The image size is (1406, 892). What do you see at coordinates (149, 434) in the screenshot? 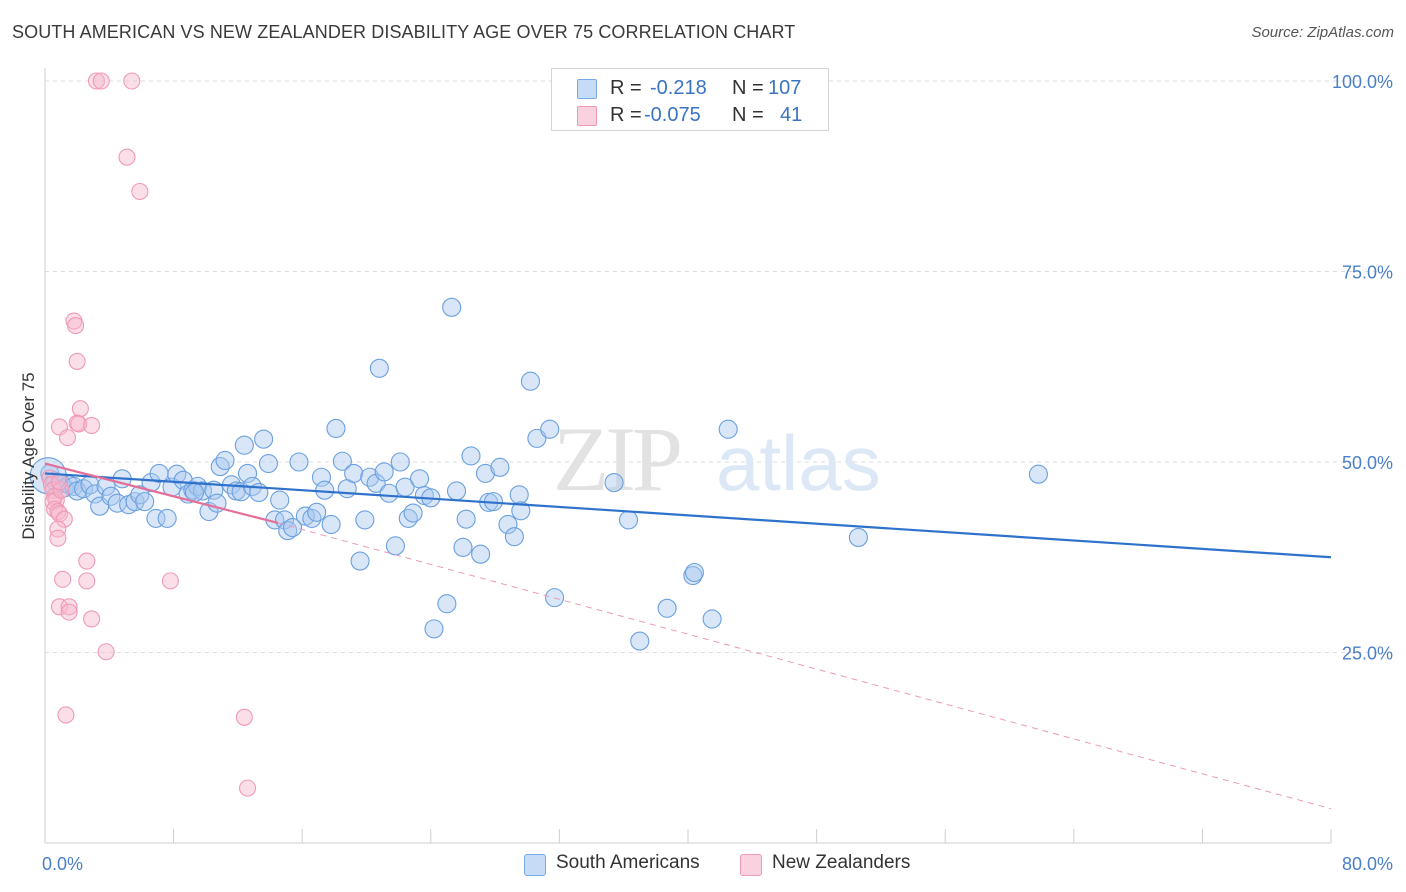
I see `series-new-zealanders` at bounding box center [149, 434].